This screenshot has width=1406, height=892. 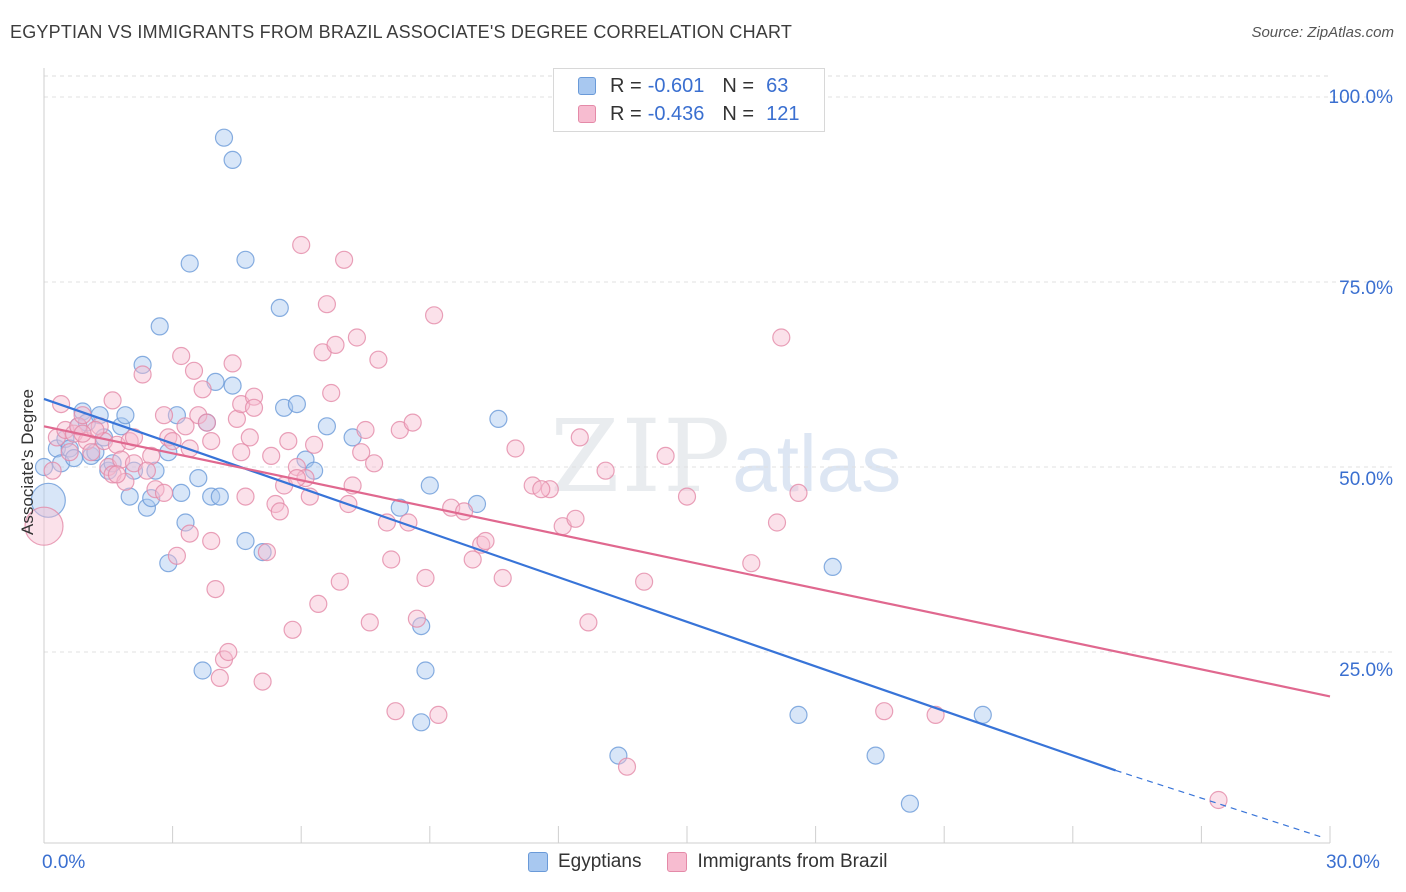 What do you see at coordinates (783, 113) in the screenshot?
I see `legend-n-value: 121` at bounding box center [783, 113].